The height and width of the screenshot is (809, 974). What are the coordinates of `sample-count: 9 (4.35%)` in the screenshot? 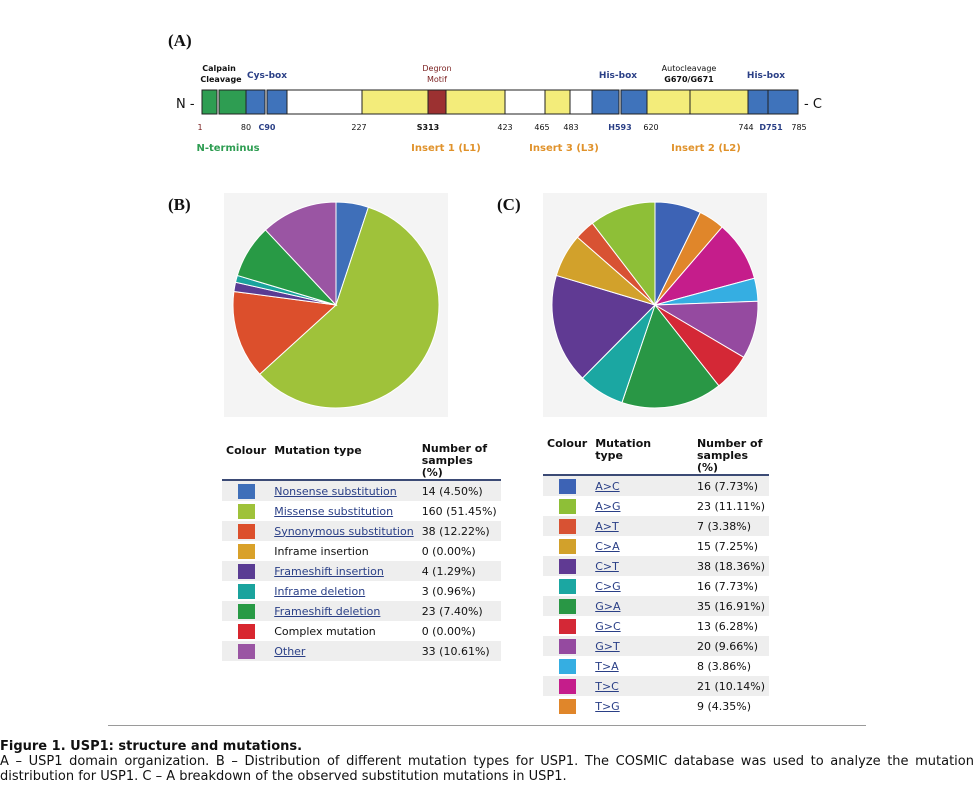 It's located at (723, 706).